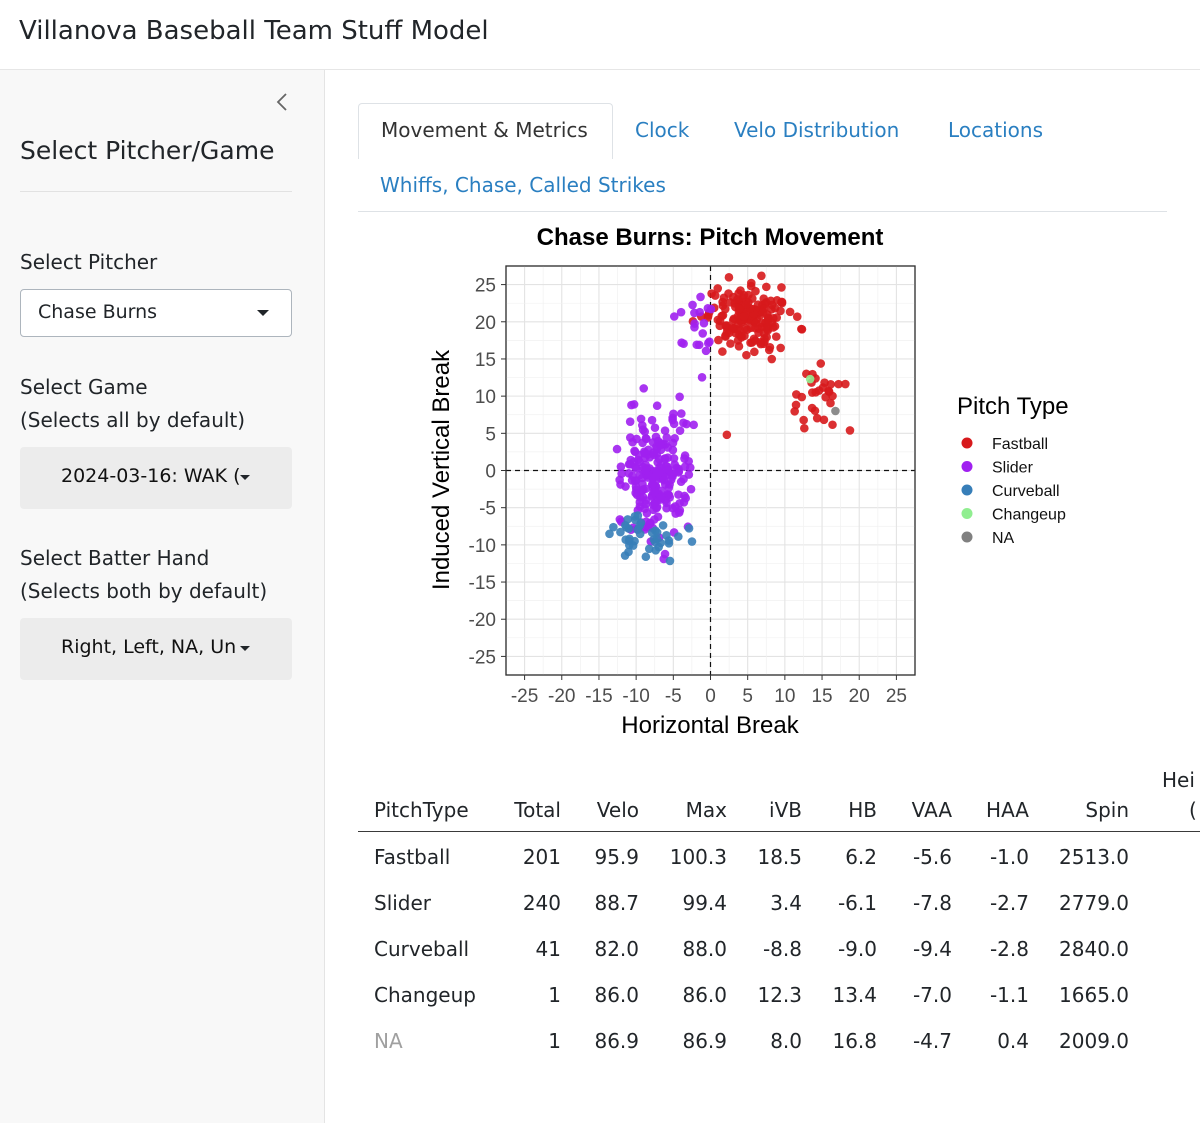  What do you see at coordinates (412, 857) in the screenshot?
I see `cell-pitchtype: Fastball` at bounding box center [412, 857].